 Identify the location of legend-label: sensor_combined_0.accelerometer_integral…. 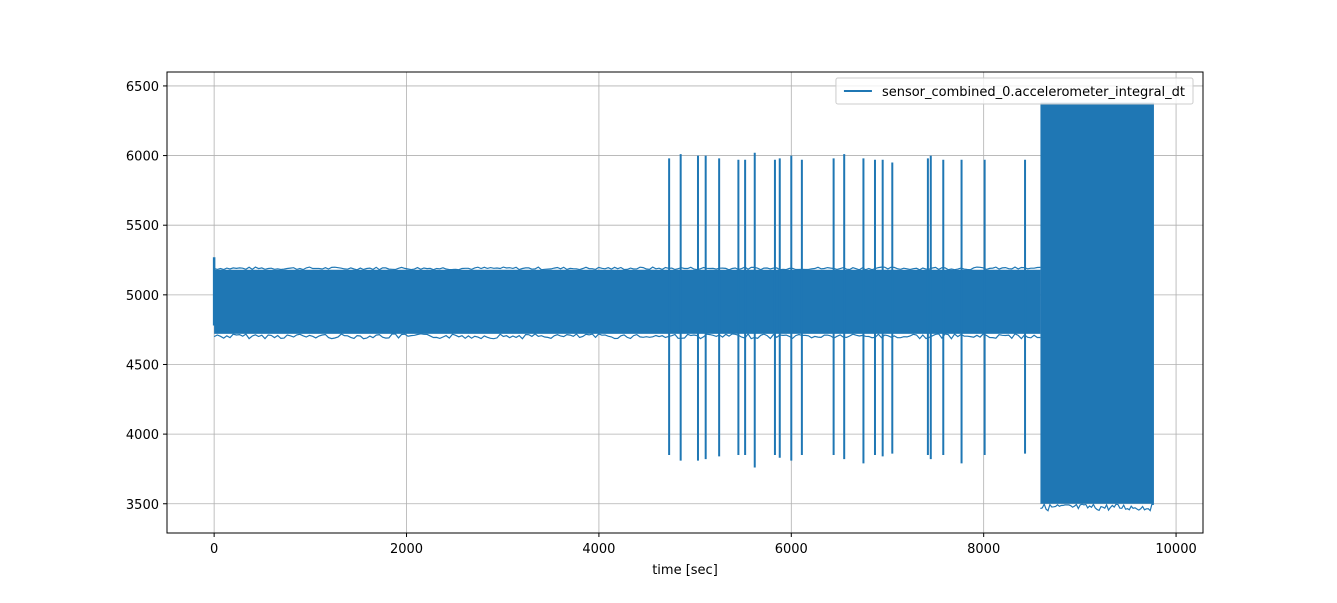
(1033, 92).